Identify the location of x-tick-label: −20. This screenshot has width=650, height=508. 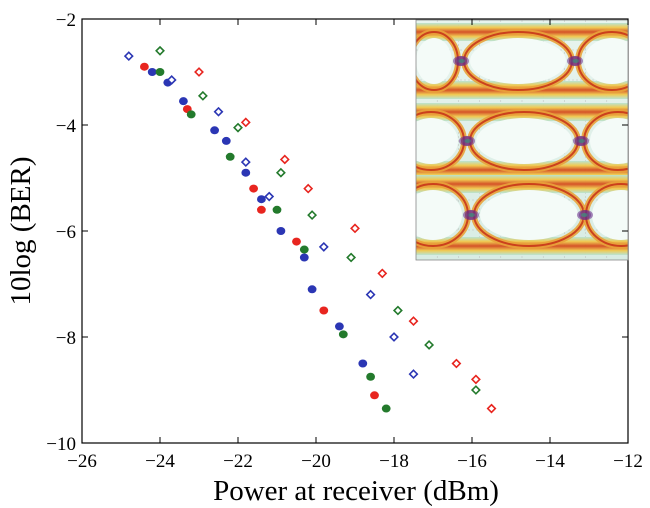
(316, 461).